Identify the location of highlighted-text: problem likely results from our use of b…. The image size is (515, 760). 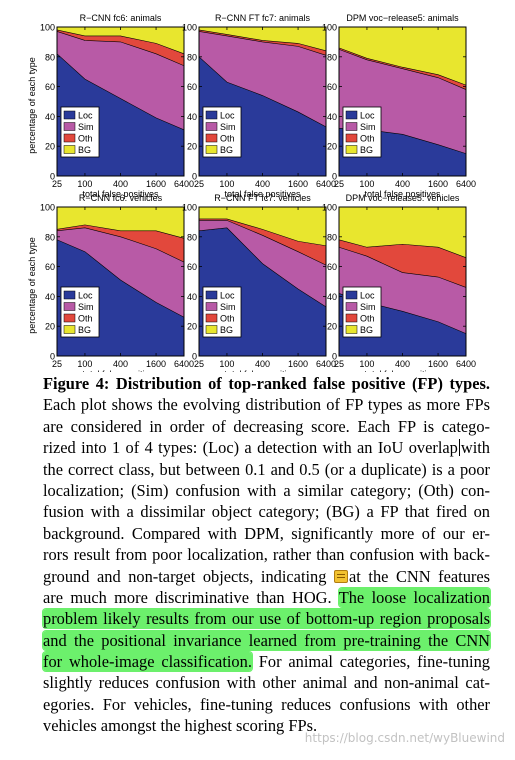
(266, 619).